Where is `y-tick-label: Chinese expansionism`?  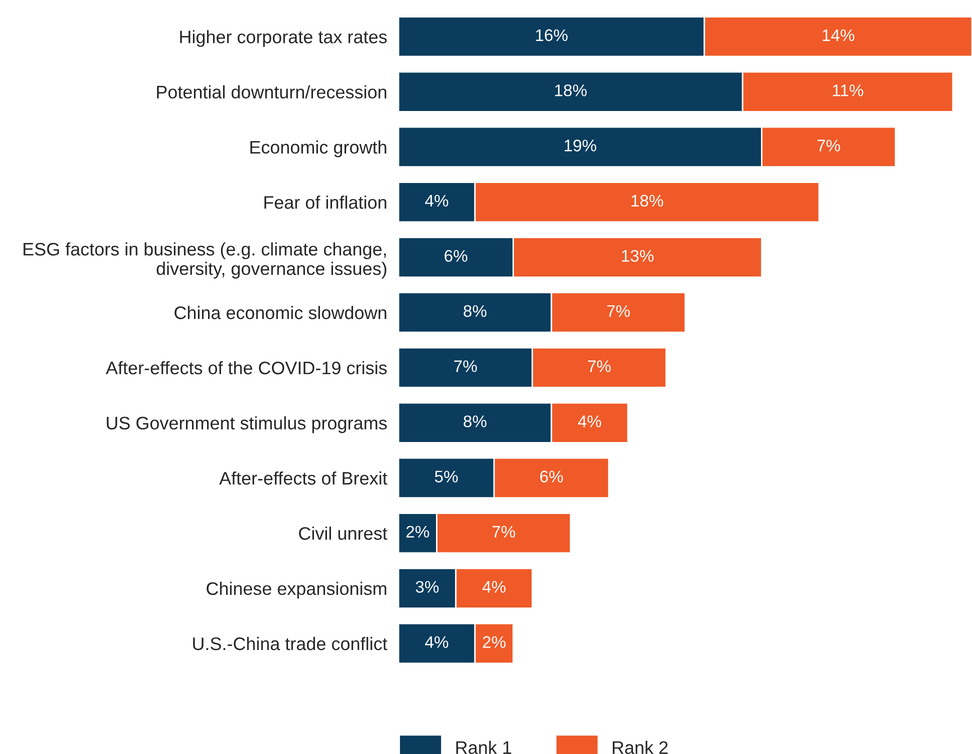 y-tick-label: Chinese expansionism is located at coordinates (296, 590).